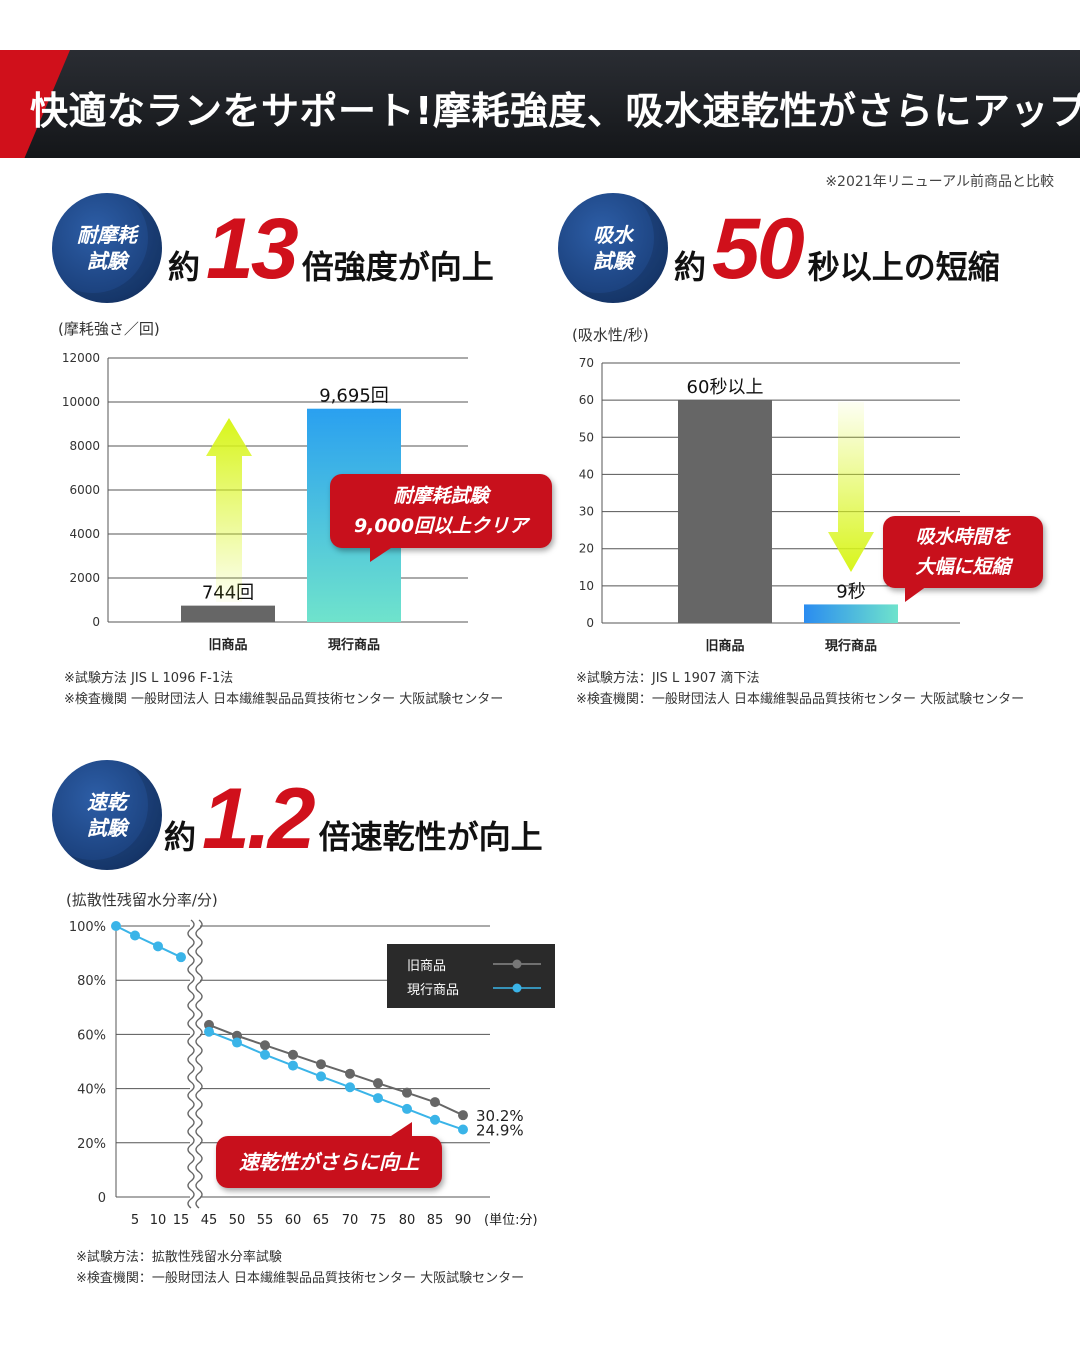  What do you see at coordinates (963, 567) in the screenshot?
I see `callout-line2: 大幅に短縮` at bounding box center [963, 567].